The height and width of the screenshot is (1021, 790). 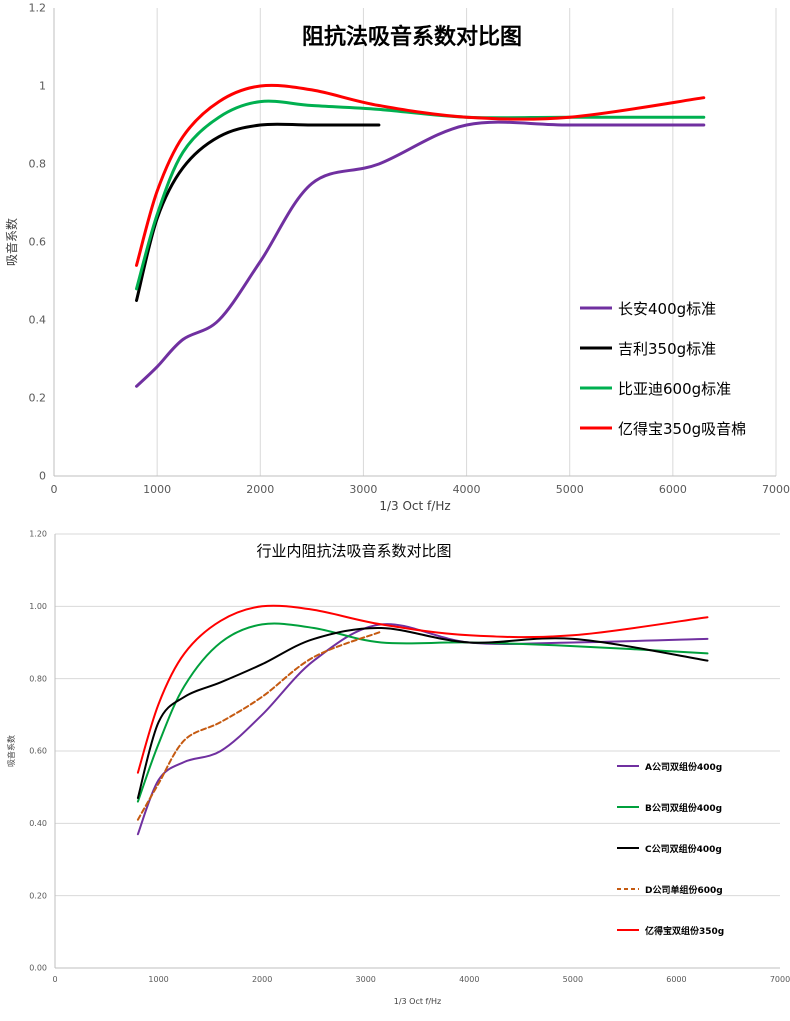 What do you see at coordinates (38, 242) in the screenshot?
I see `y-tick-label: 0.6` at bounding box center [38, 242].